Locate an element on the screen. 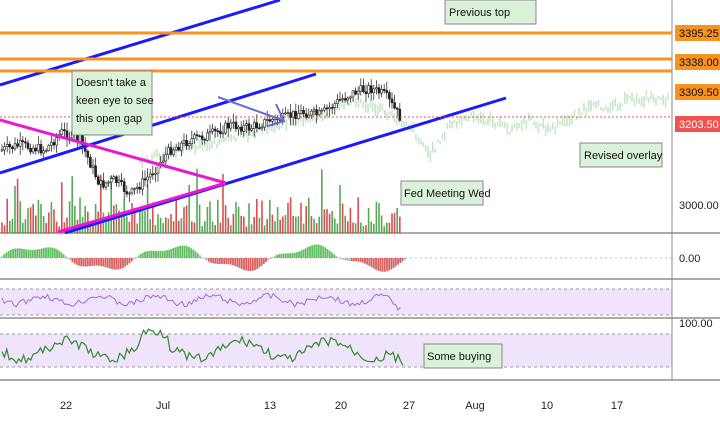 The image size is (720, 425). channel-middle-line is located at coordinates (158, 123).